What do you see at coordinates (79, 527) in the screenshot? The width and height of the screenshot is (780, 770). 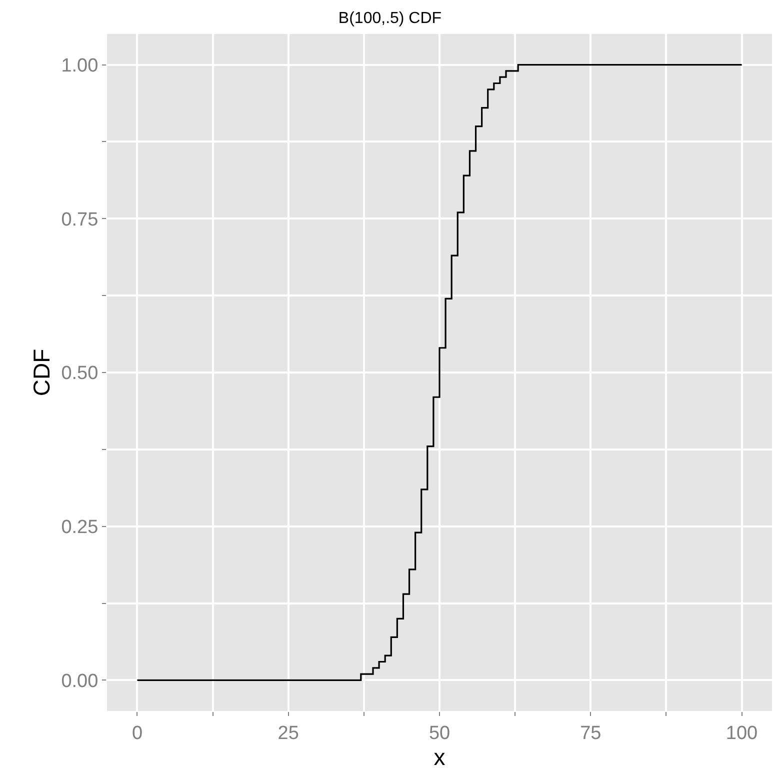 I see `y-tick-label: 0.25` at bounding box center [79, 527].